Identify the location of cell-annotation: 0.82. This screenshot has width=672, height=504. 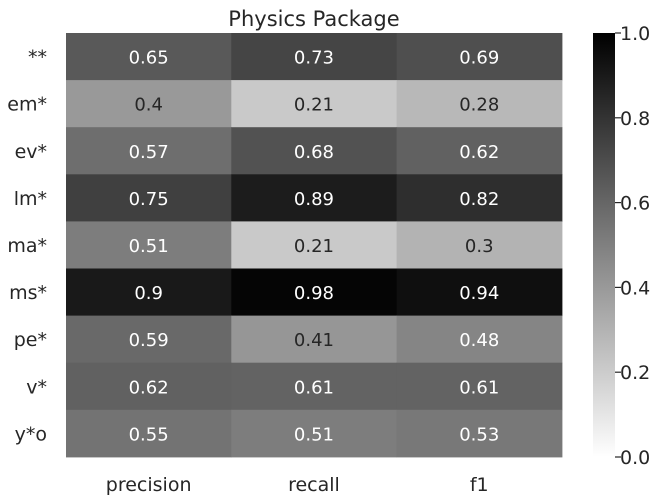
(479, 199).